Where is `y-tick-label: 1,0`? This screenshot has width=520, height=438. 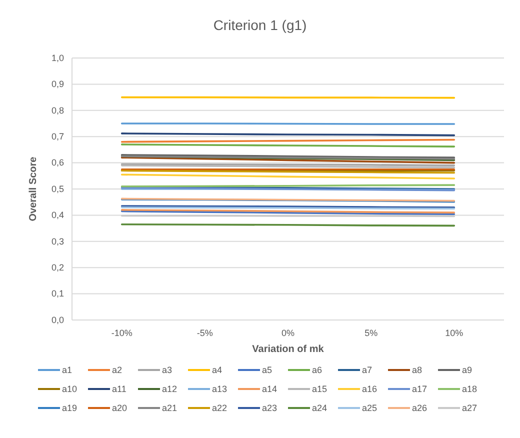
y-tick-label: 1,0 is located at coordinates (57, 57).